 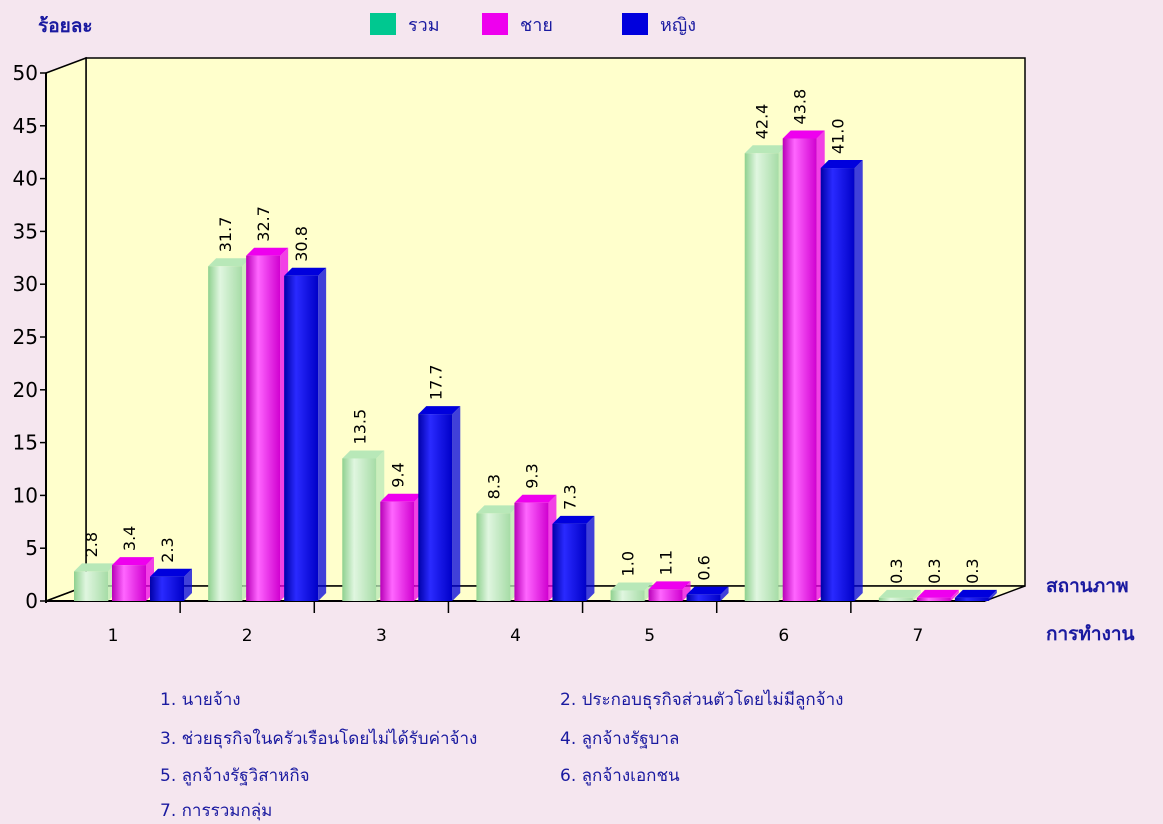 What do you see at coordinates (666, 562) in the screenshot?
I see `data-label: 1.1` at bounding box center [666, 562].